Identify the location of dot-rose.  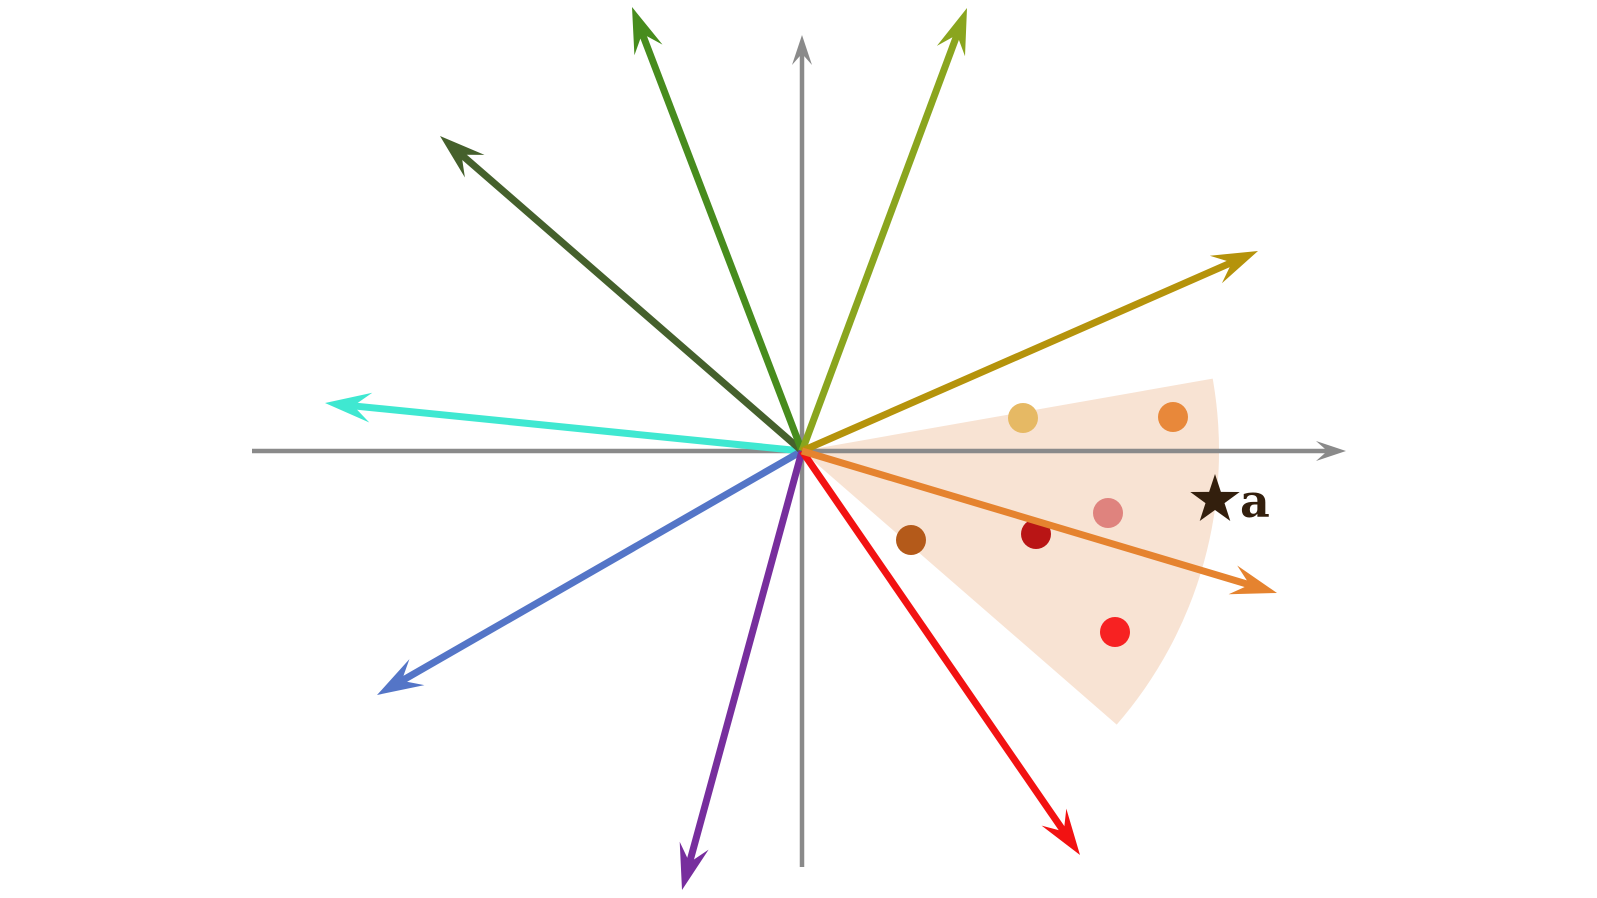
(1108, 513).